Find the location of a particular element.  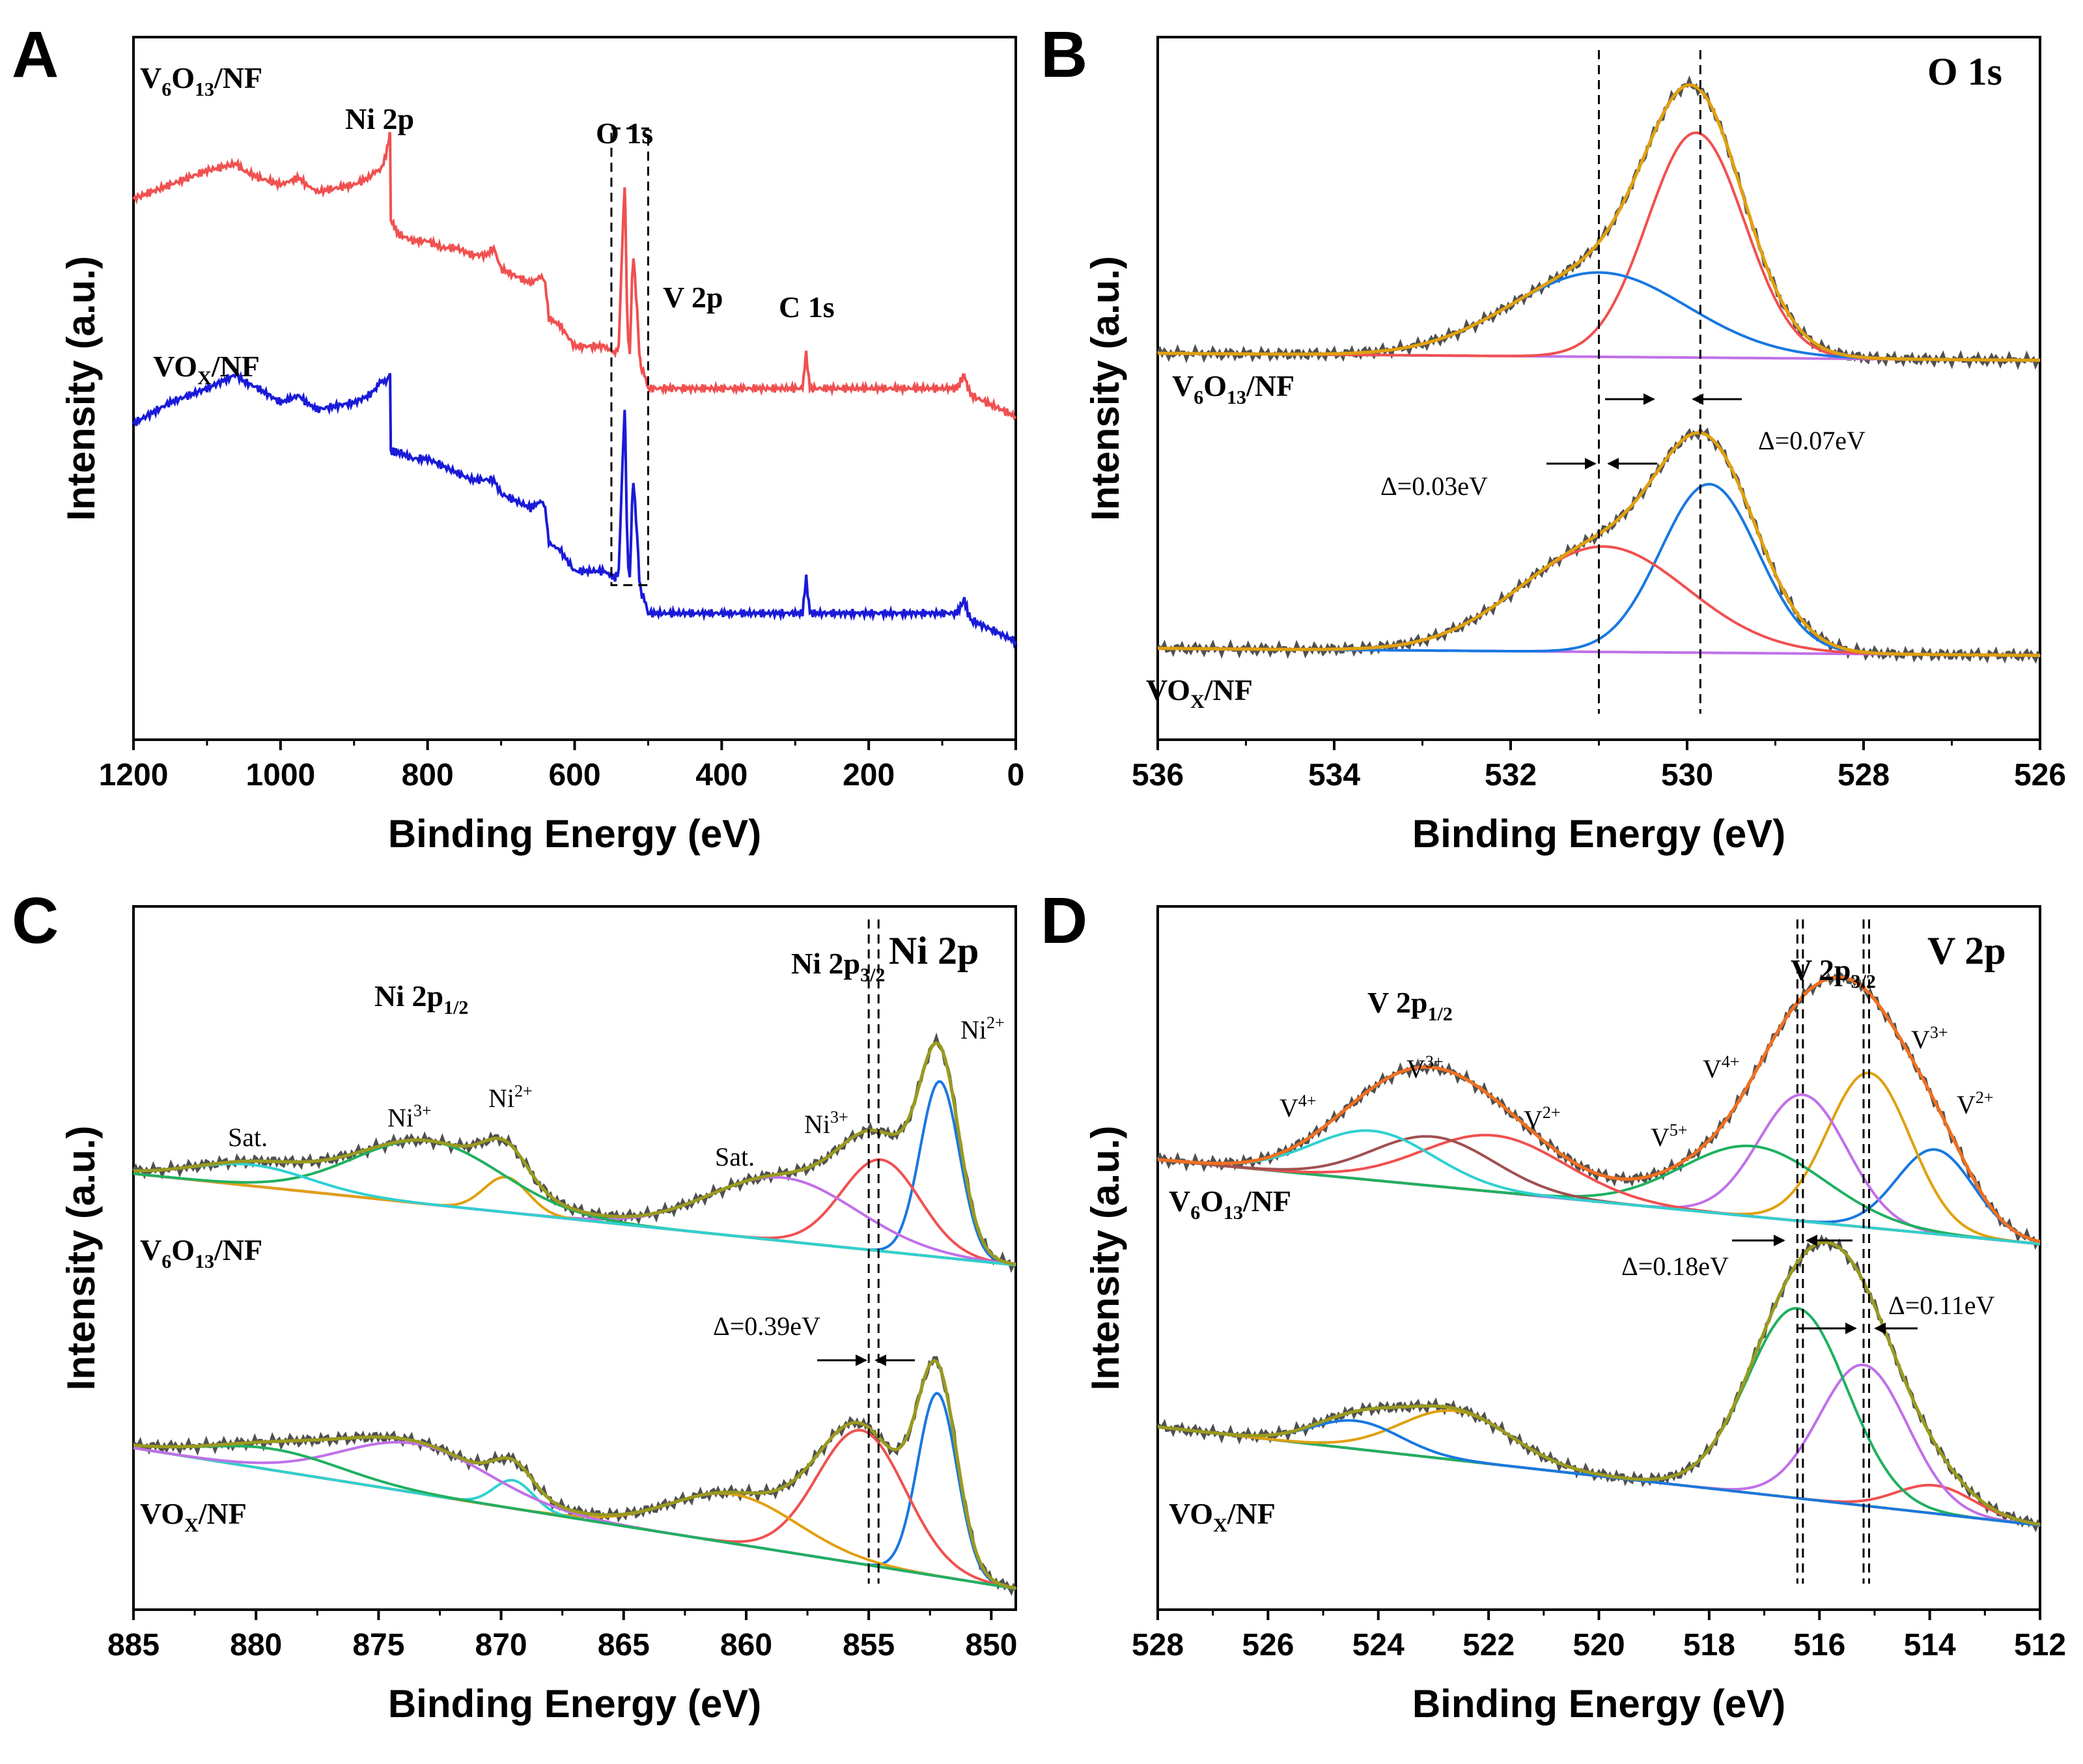

x-tick-label: 400 is located at coordinates (721, 775).